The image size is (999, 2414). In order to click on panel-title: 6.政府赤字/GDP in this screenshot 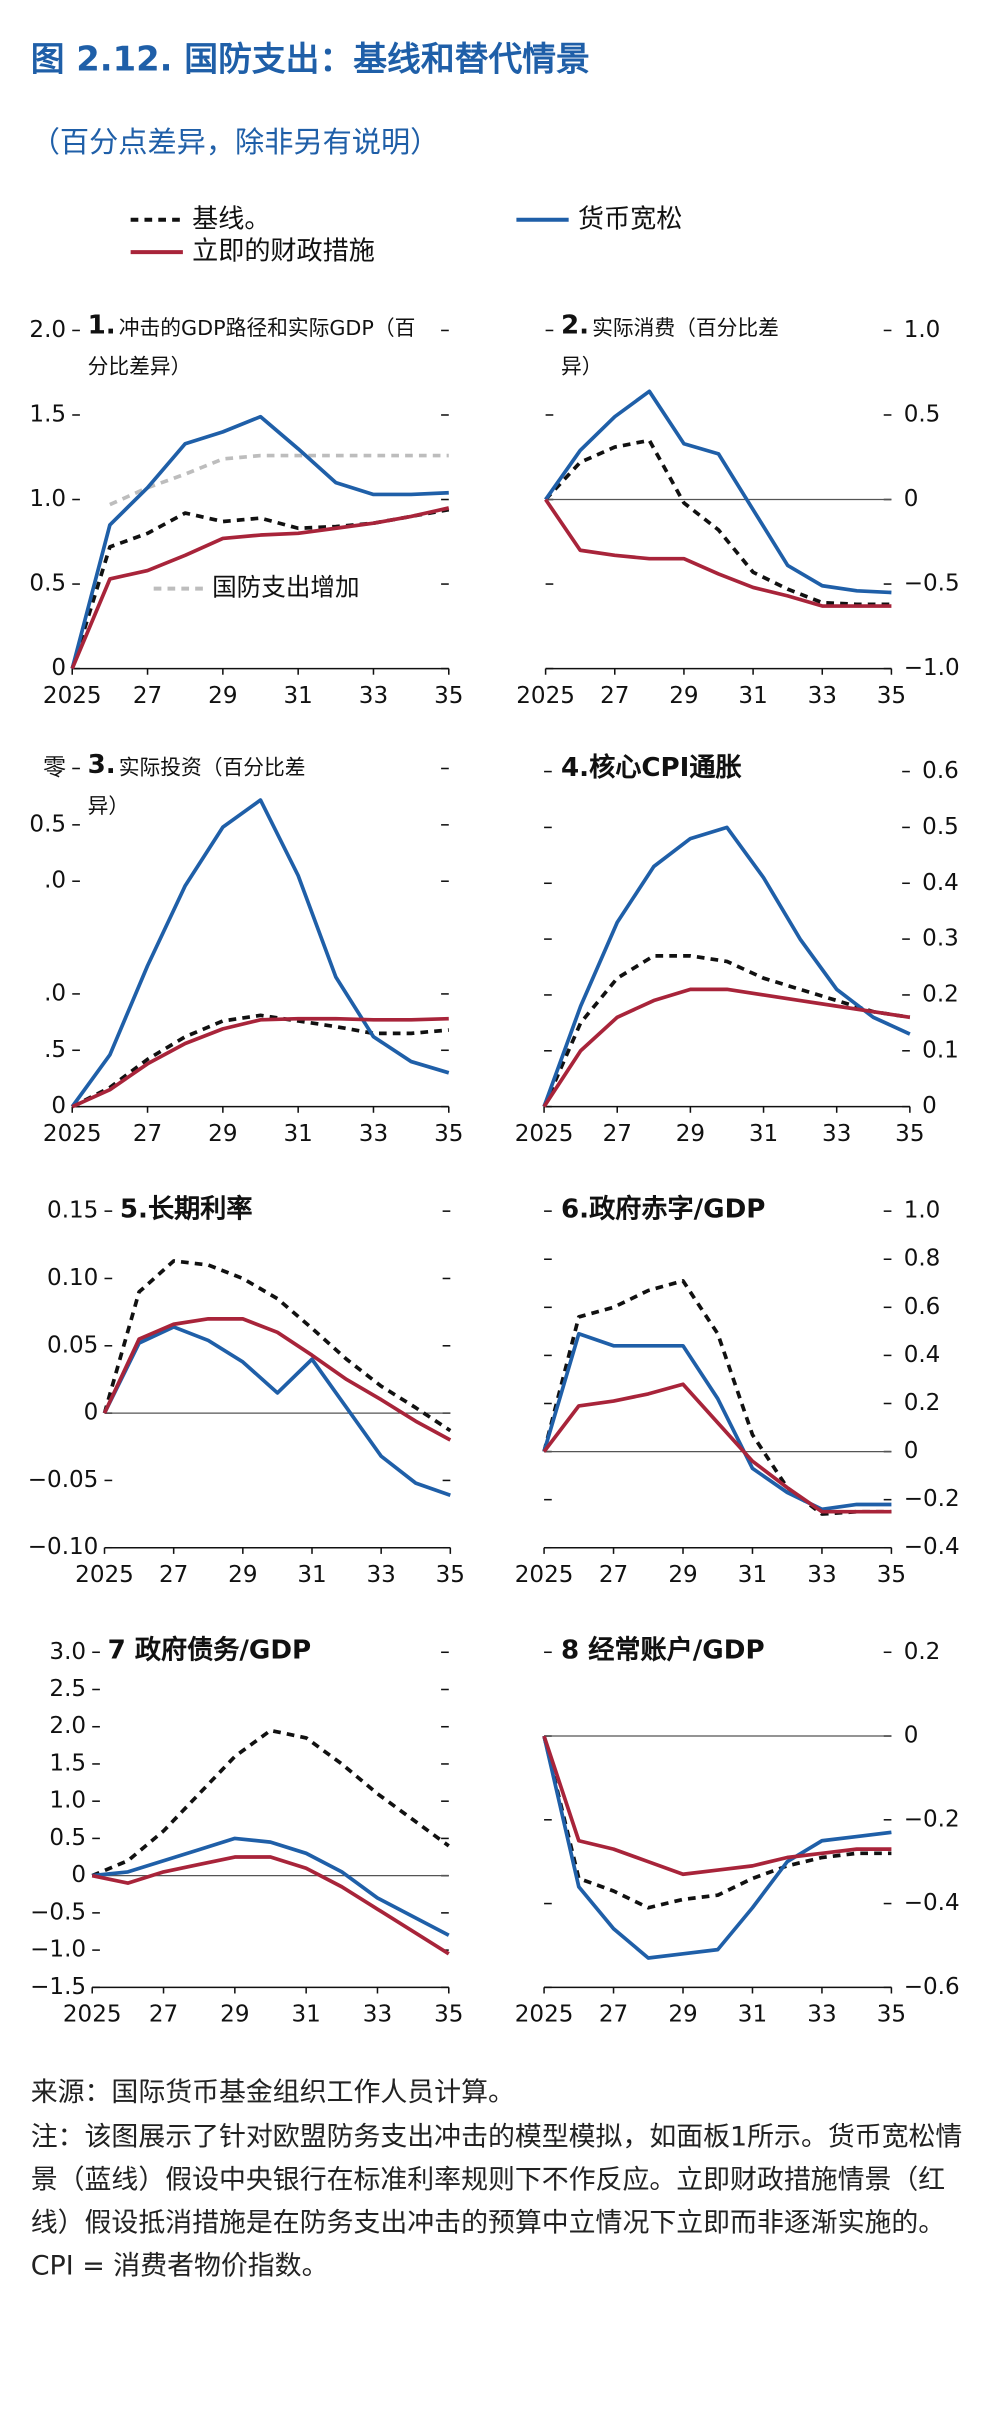, I will do `click(730, 1209)`.